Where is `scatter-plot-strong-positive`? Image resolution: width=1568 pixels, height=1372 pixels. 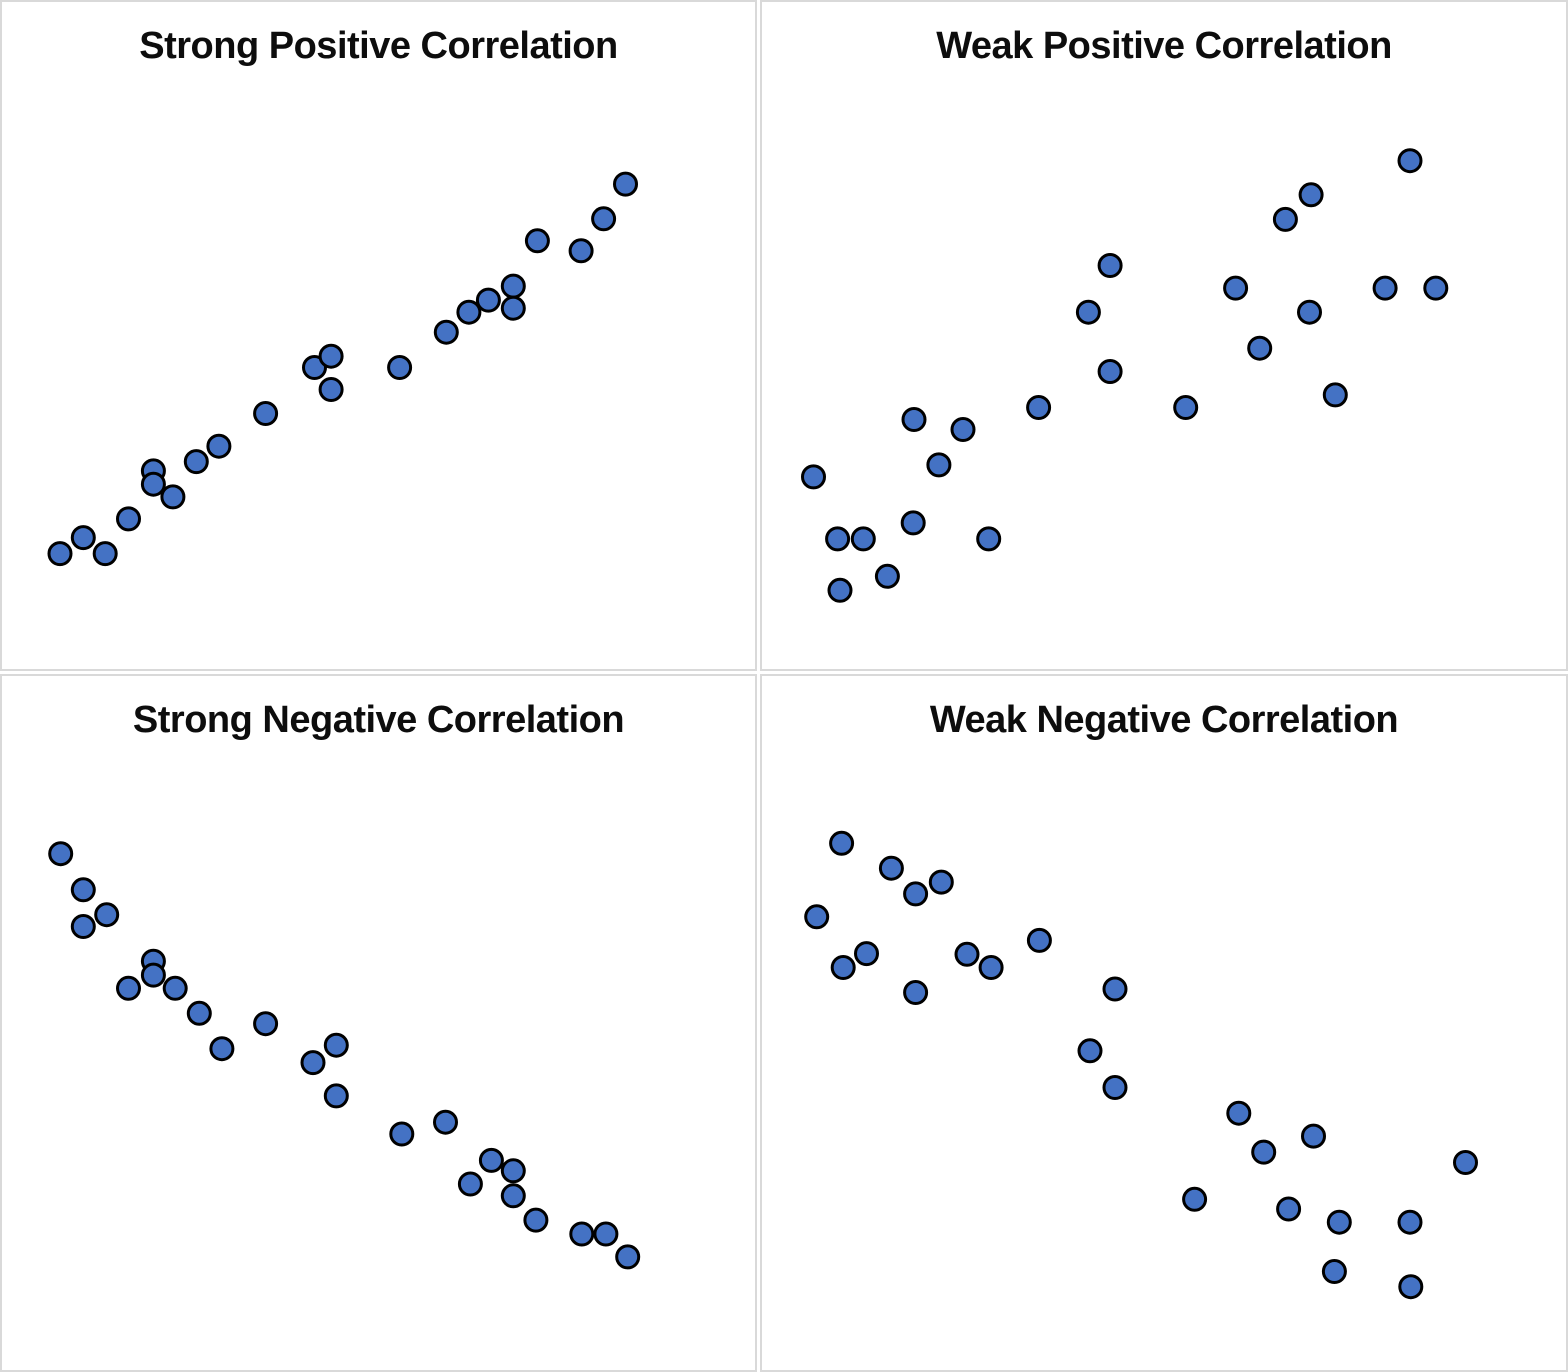 scatter-plot-strong-positive is located at coordinates (342, 369).